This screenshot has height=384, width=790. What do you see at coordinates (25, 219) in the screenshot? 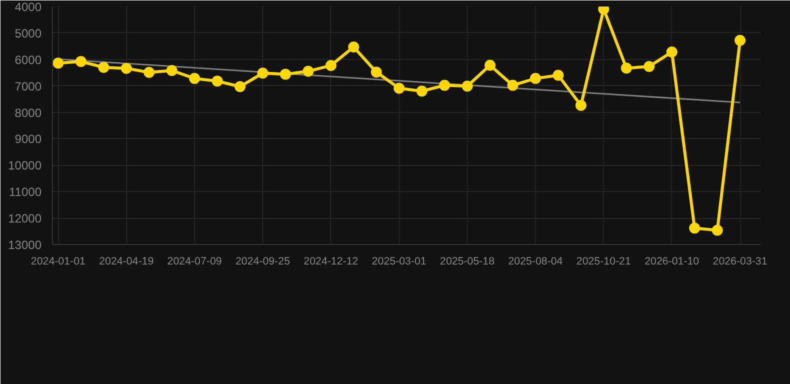
I see `y-tick-label: 12000` at bounding box center [25, 219].